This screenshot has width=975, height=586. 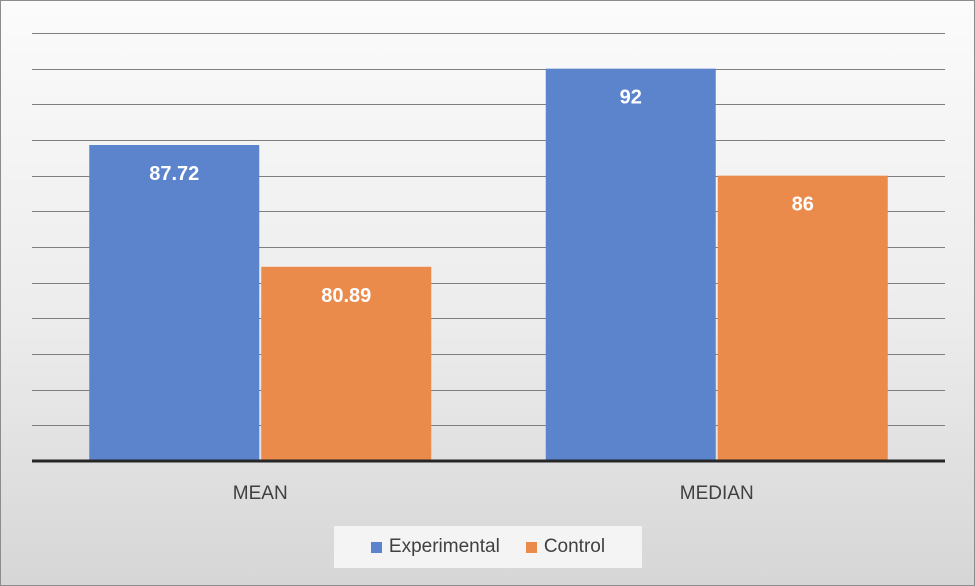 I want to click on bar-control-mean, so click(x=346, y=363).